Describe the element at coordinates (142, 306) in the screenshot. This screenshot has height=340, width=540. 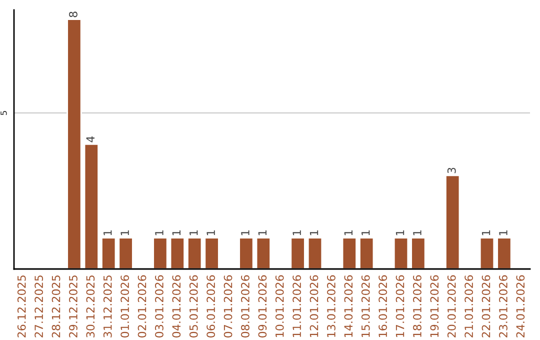
I see `x-tick-label: 02.01.2026` at that location.